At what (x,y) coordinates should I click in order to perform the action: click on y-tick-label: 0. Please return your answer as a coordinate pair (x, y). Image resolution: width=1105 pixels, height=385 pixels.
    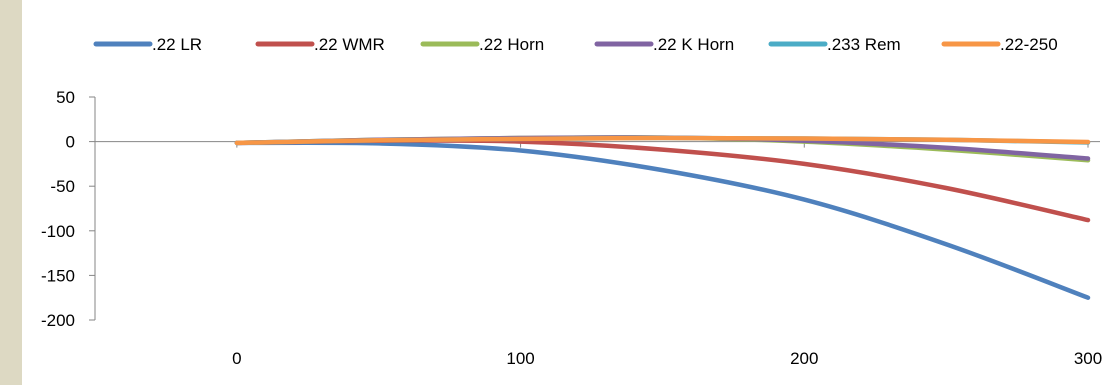
    Looking at the image, I should click on (70, 142).